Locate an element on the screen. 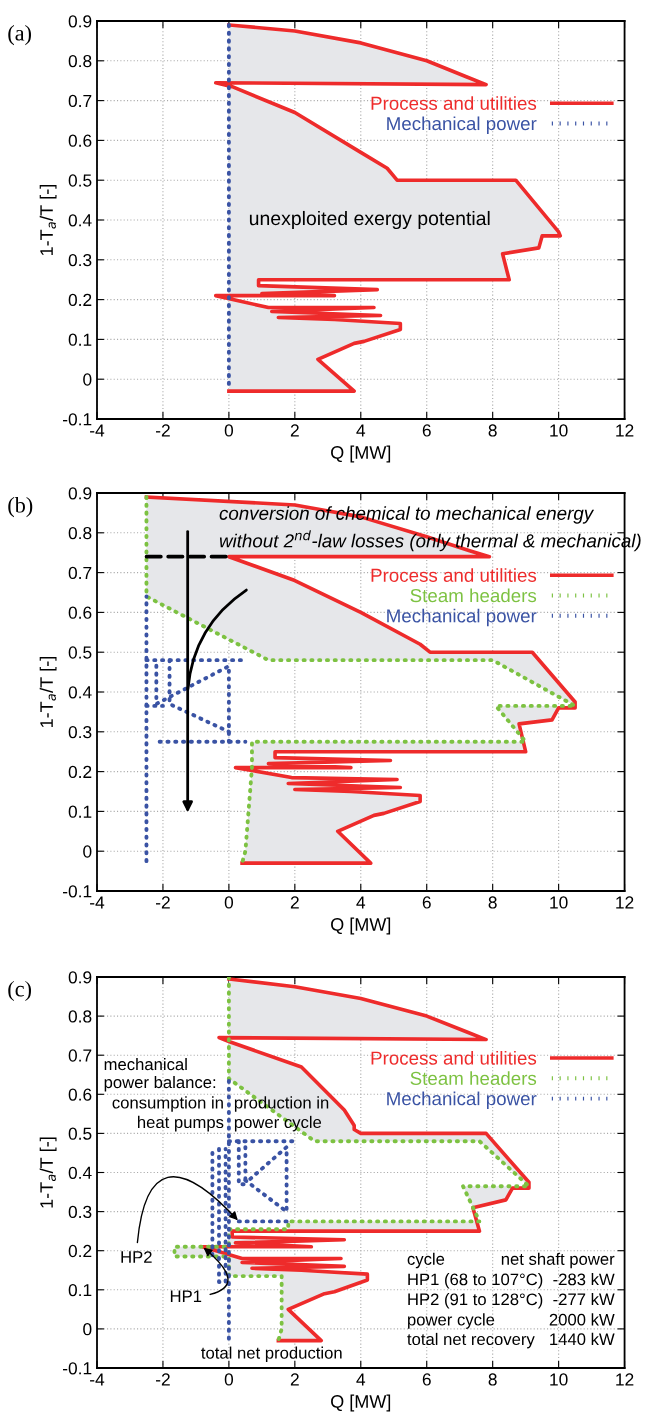 This screenshot has height=1423, width=654. annotation: HP1 (68 to 107°C) is located at coordinates (475, 1281).